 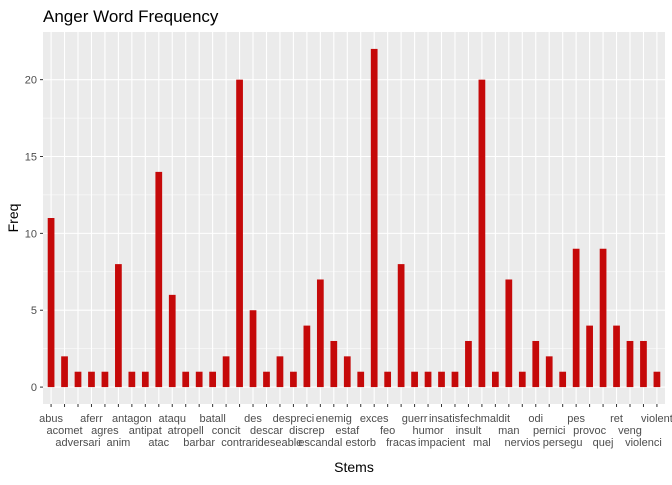 What do you see at coordinates (13, 218) in the screenshot?
I see `y-axis-title: Freq` at bounding box center [13, 218].